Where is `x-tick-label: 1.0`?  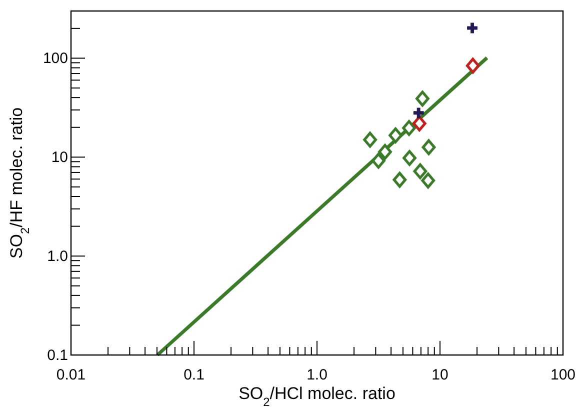
x-tick-label: 1.0 is located at coordinates (317, 375).